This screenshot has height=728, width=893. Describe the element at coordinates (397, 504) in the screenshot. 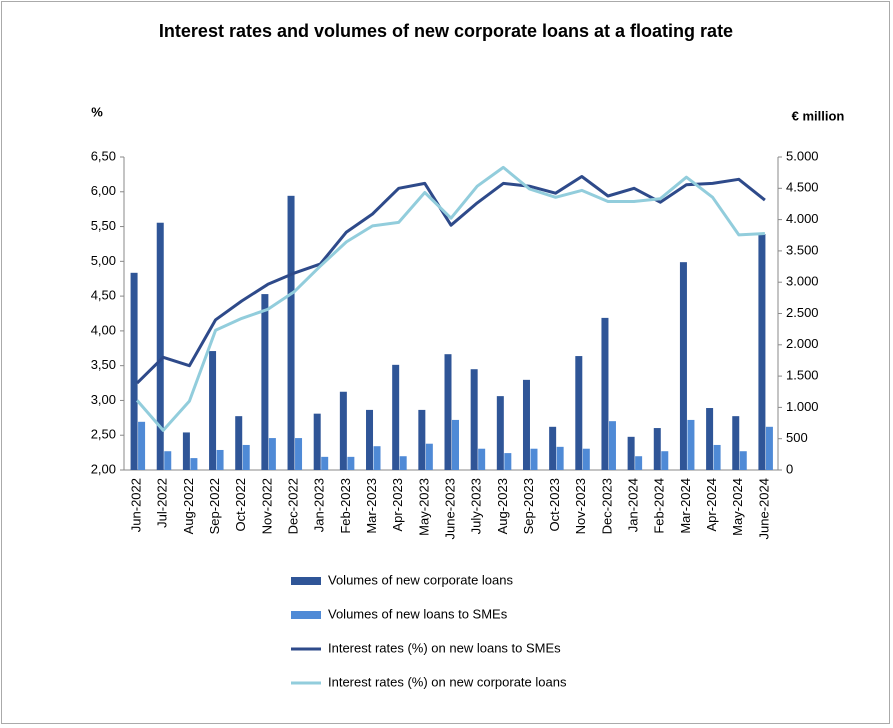

I see `x-tick-label: Apr-2023` at that location.